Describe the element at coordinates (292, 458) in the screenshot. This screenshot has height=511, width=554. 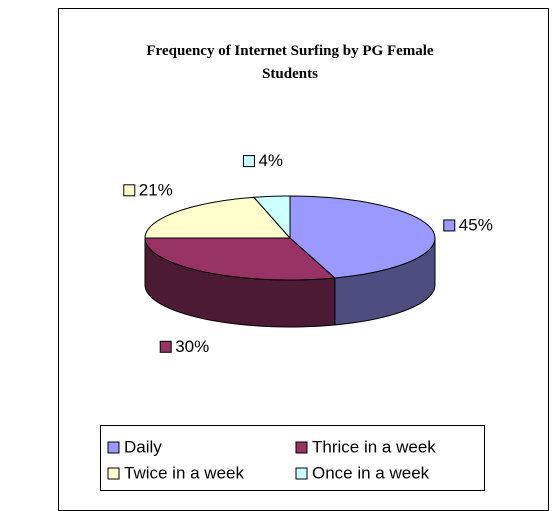
I see `legend-box` at that location.